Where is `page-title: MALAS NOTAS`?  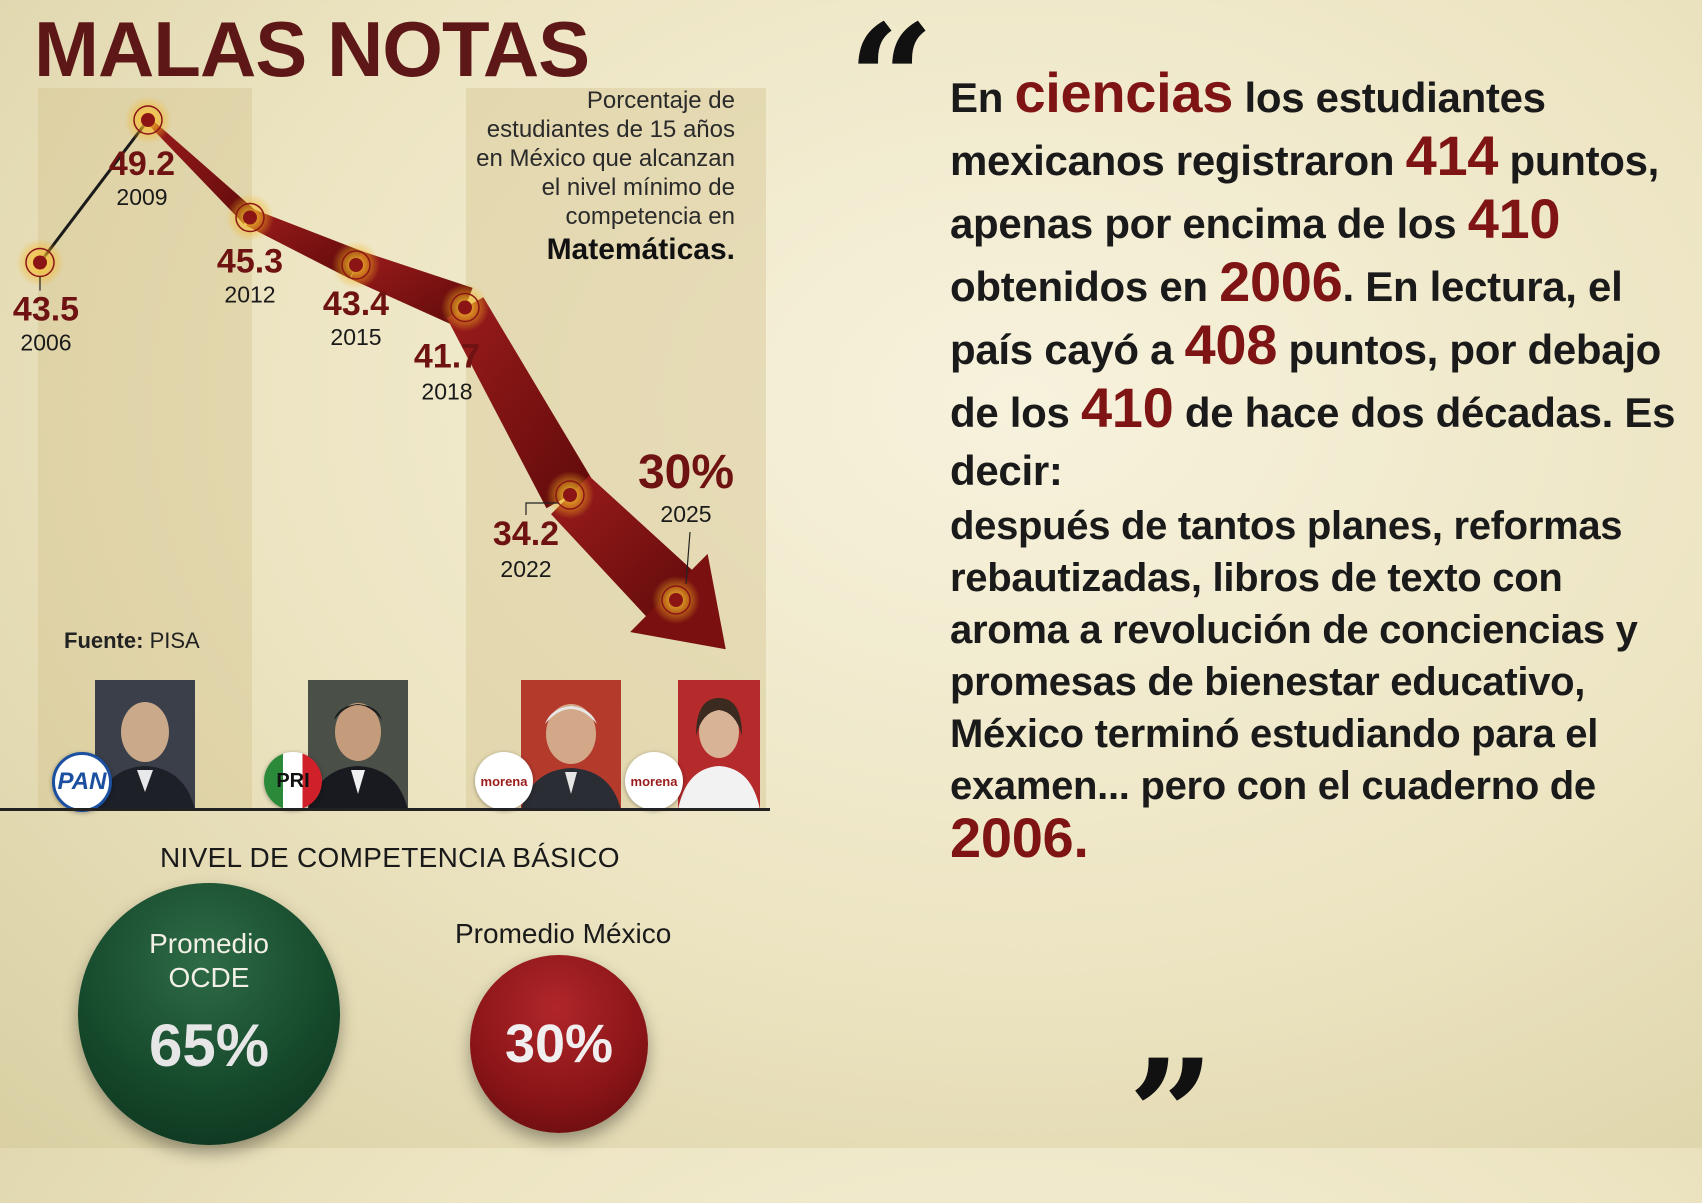 page-title: MALAS NOTAS is located at coordinates (312, 49).